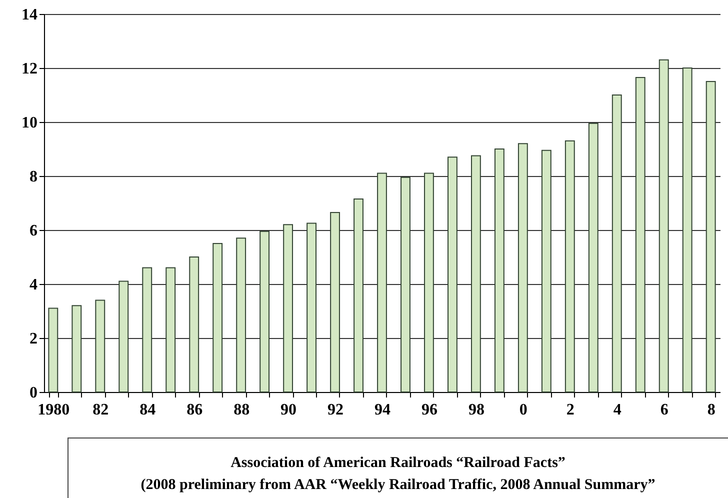 This screenshot has height=498, width=728. I want to click on x-tick-label: 88, so click(242, 410).